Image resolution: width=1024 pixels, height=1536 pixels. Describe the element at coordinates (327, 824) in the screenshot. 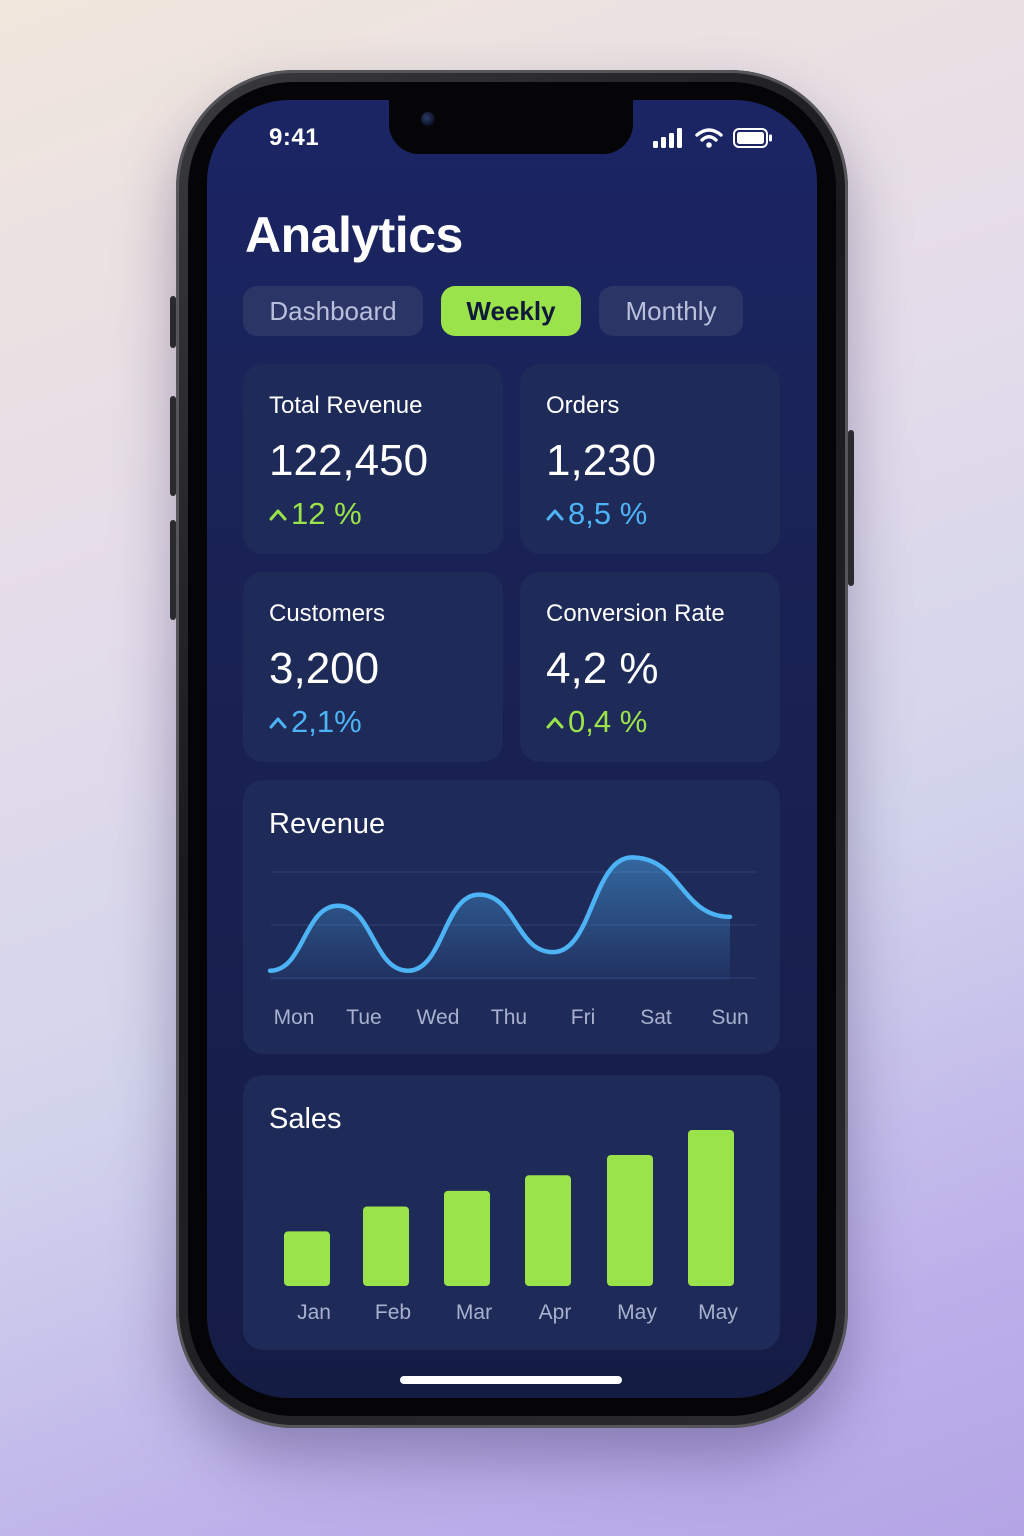

I see `revenue-chart-title: Revenue` at that location.